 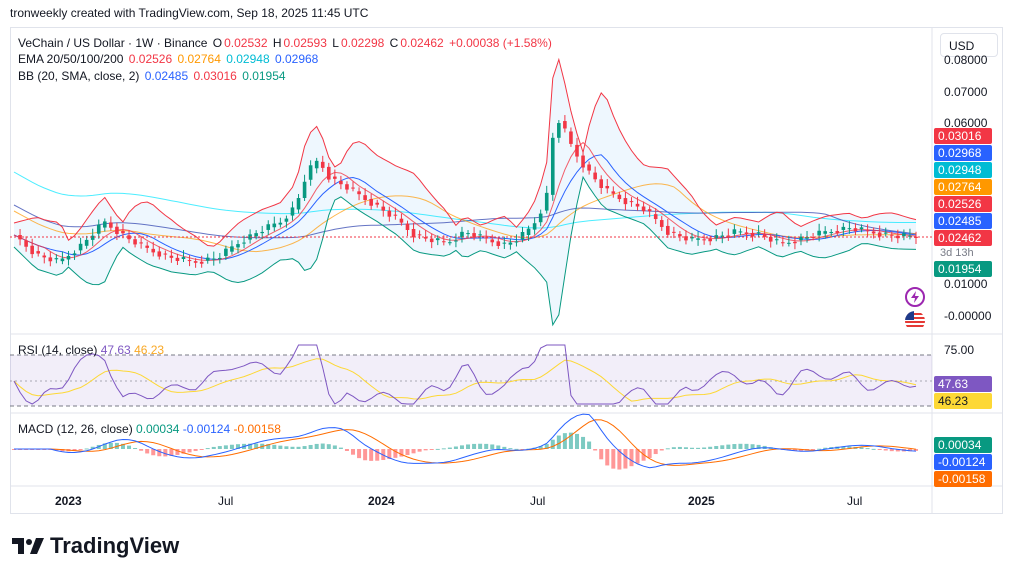 What do you see at coordinates (915, 297) in the screenshot?
I see `lightning-icon` at bounding box center [915, 297].